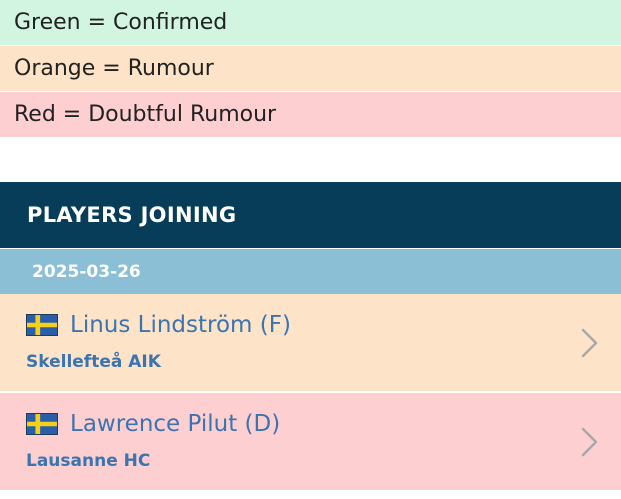 Image resolution: width=621 pixels, height=499 pixels. Describe the element at coordinates (86, 271) in the screenshot. I see `date-label: 2025-03-26` at that location.